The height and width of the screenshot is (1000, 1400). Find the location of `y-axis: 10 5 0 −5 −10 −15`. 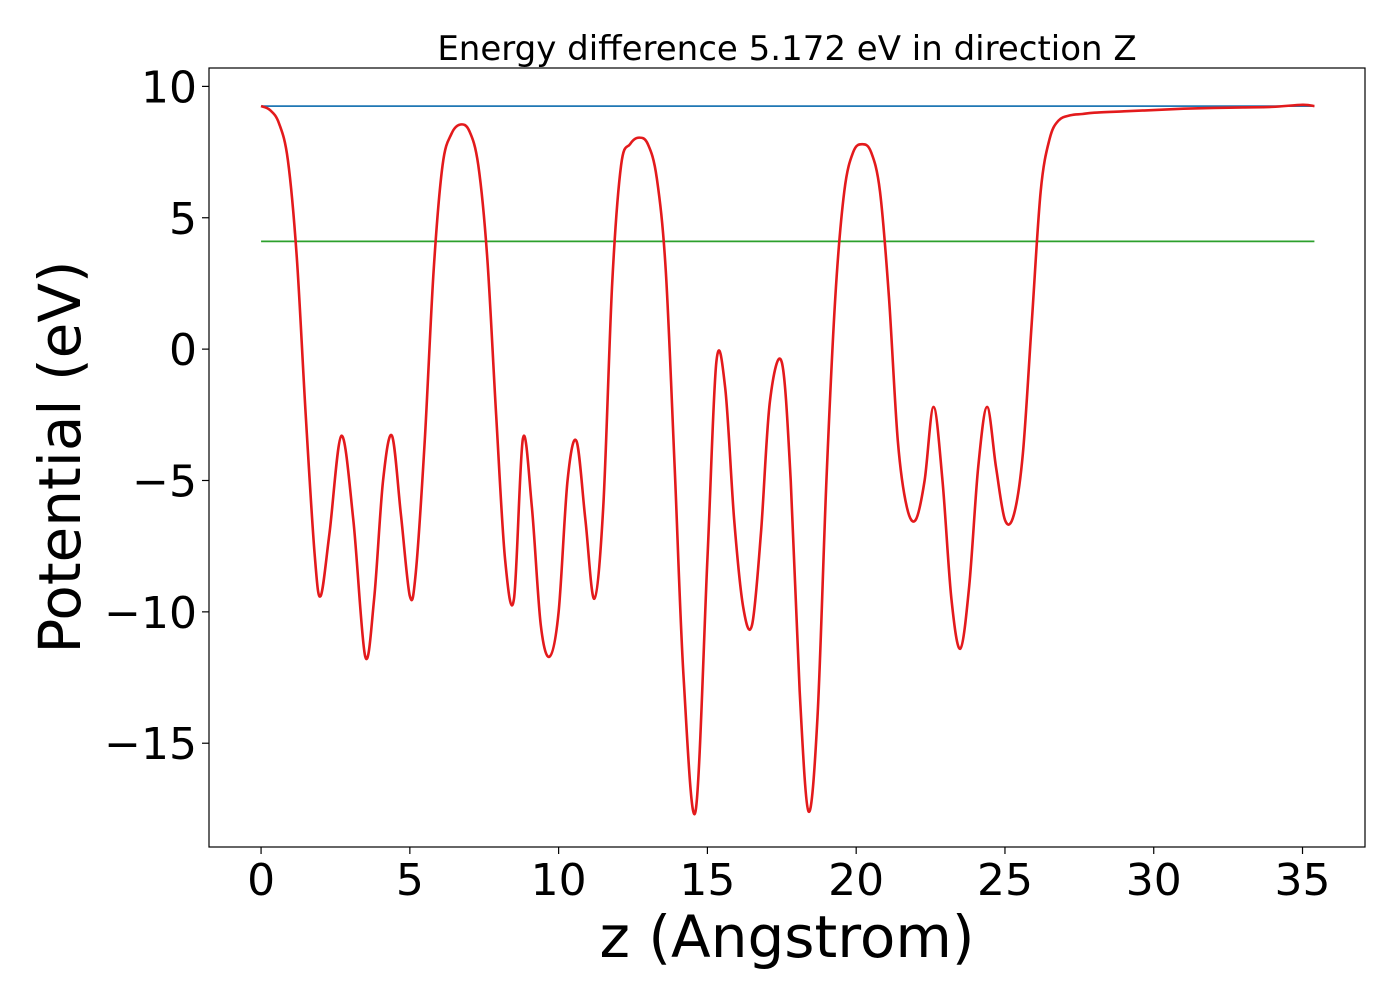

y-axis: 10 5 0 −5 −10 −15 is located at coordinates (156, 416).